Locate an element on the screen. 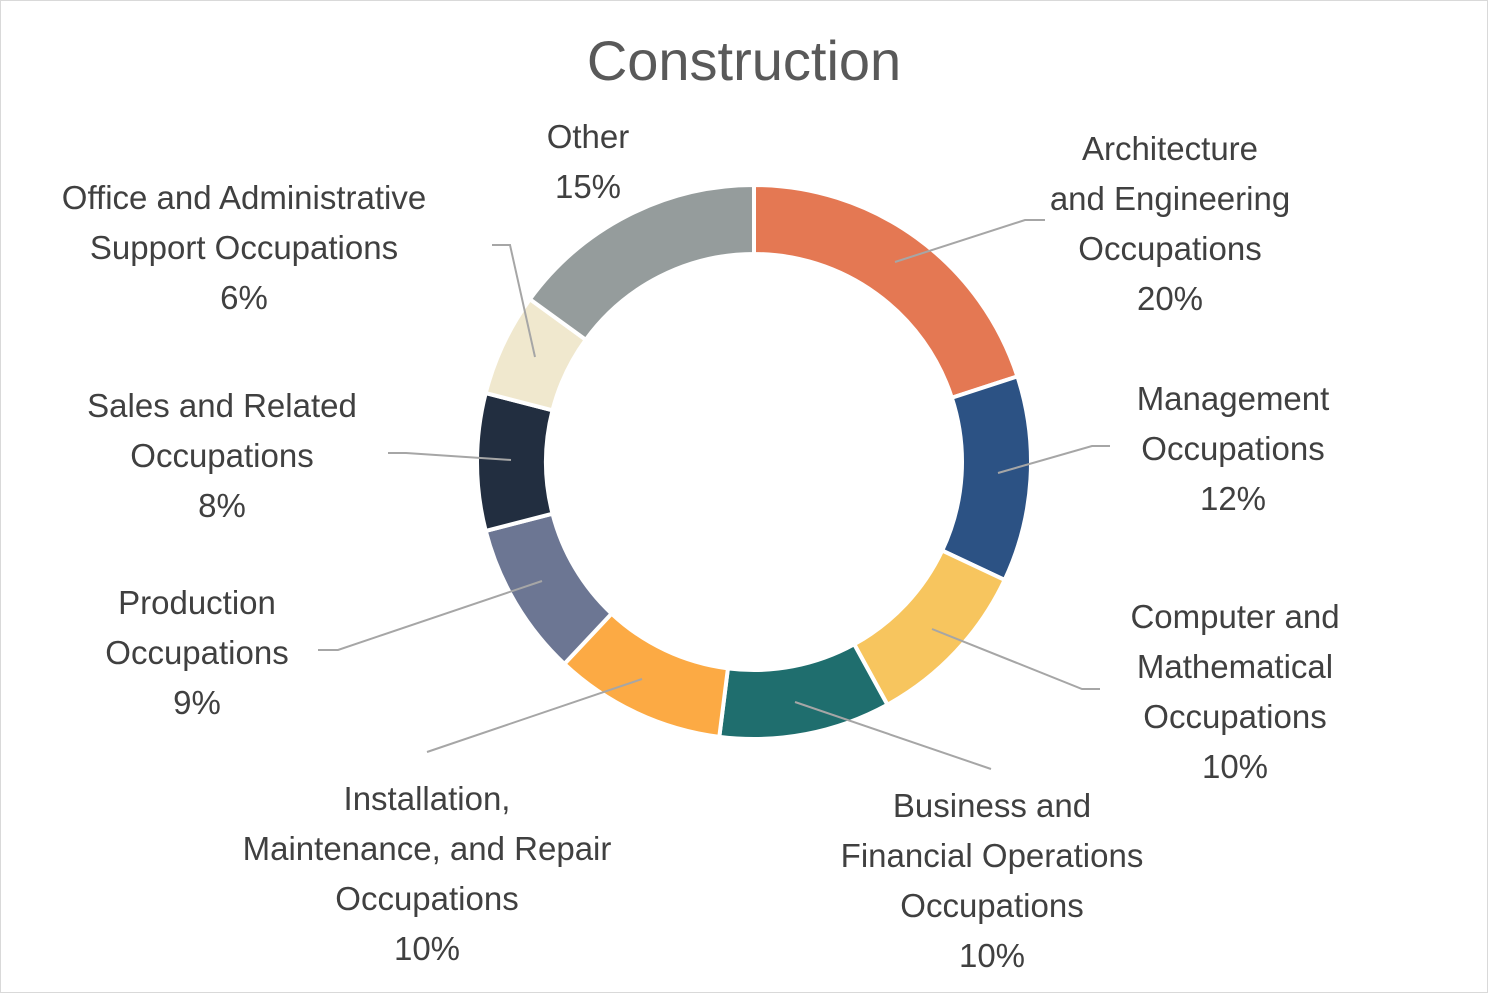 The width and height of the screenshot is (1488, 993). slice-percent: 20% is located at coordinates (1170, 298).